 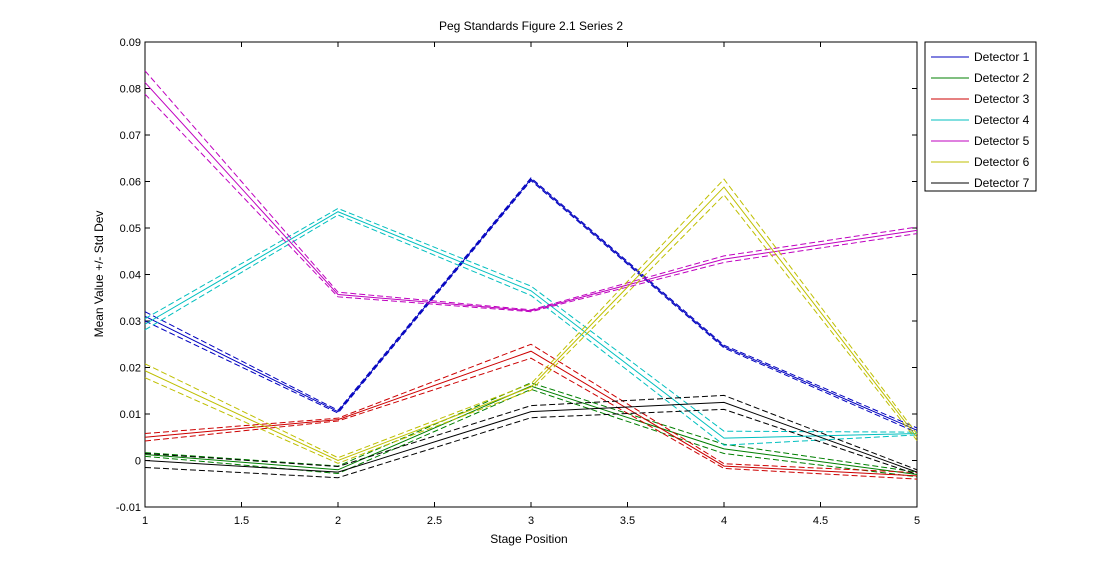 What do you see at coordinates (1002, 78) in the screenshot?
I see `legend-entry-label: Detector 2` at bounding box center [1002, 78].